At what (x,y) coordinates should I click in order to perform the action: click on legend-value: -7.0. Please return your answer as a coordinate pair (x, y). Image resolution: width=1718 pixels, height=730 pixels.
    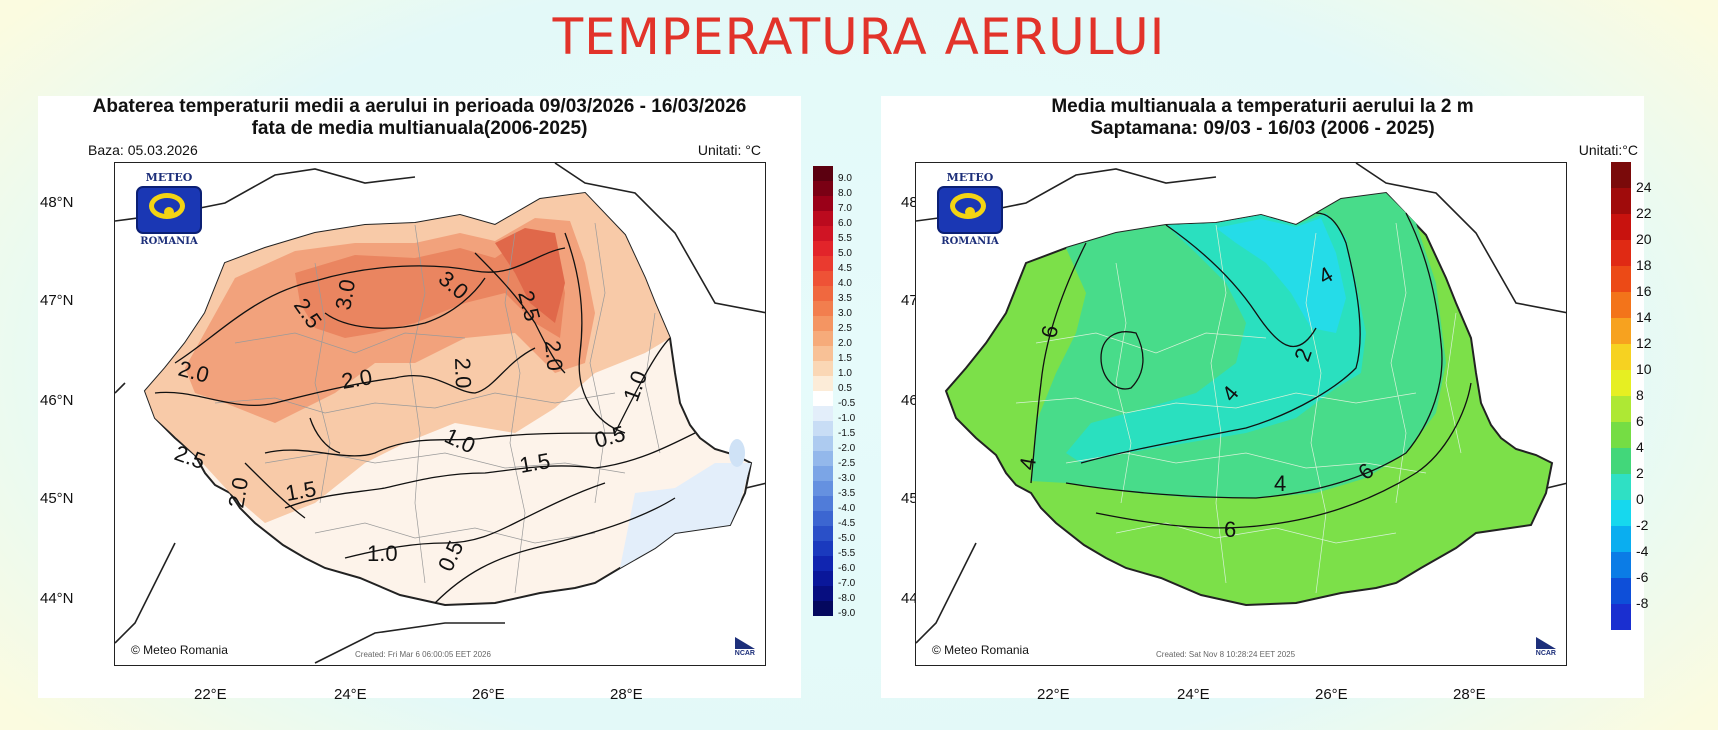
    Looking at the image, I should click on (847, 583).